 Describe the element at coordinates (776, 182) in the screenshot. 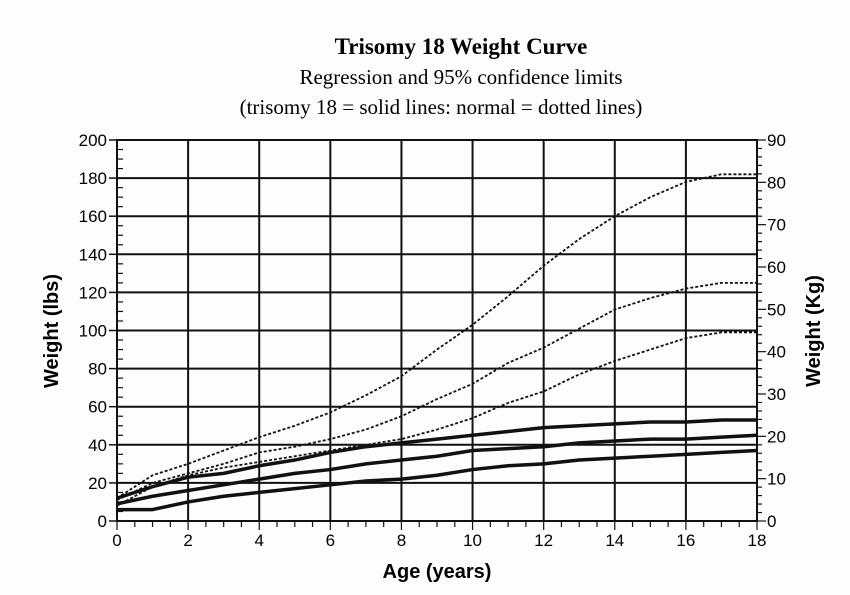

I see `y2-tick-label: 80` at that location.